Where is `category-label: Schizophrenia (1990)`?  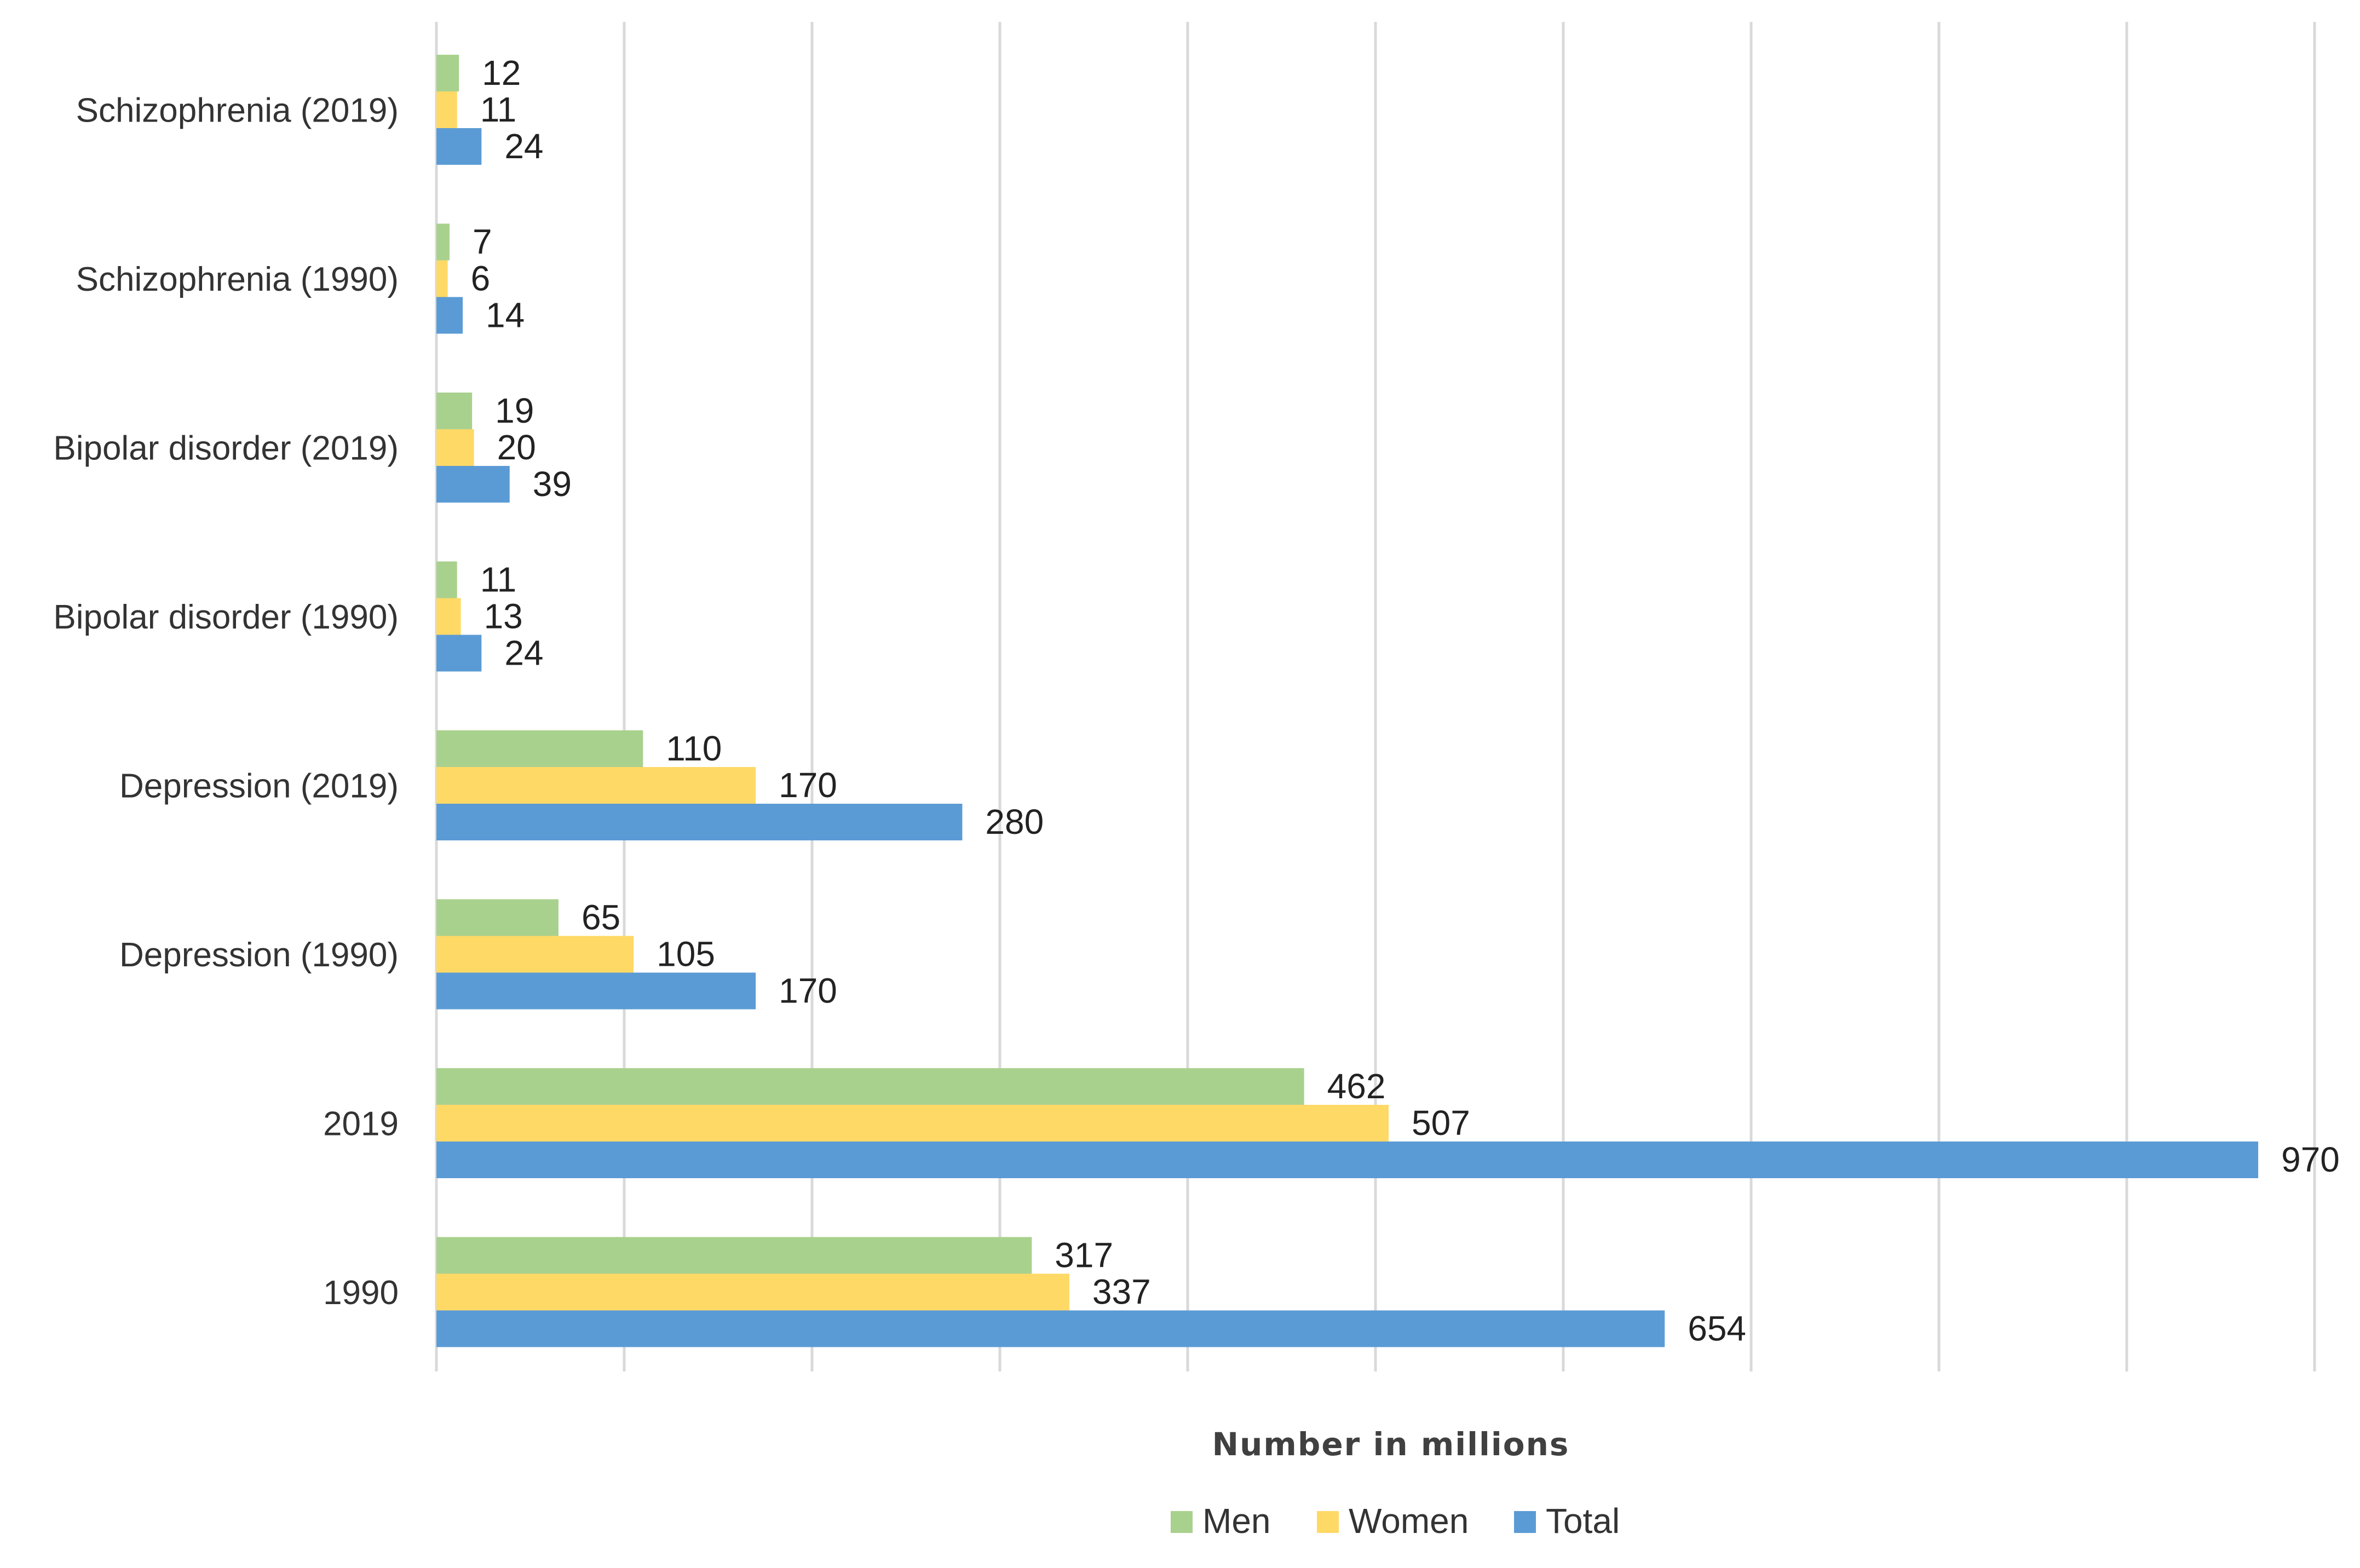 category-label: Schizophrenia (1990) is located at coordinates (237, 279).